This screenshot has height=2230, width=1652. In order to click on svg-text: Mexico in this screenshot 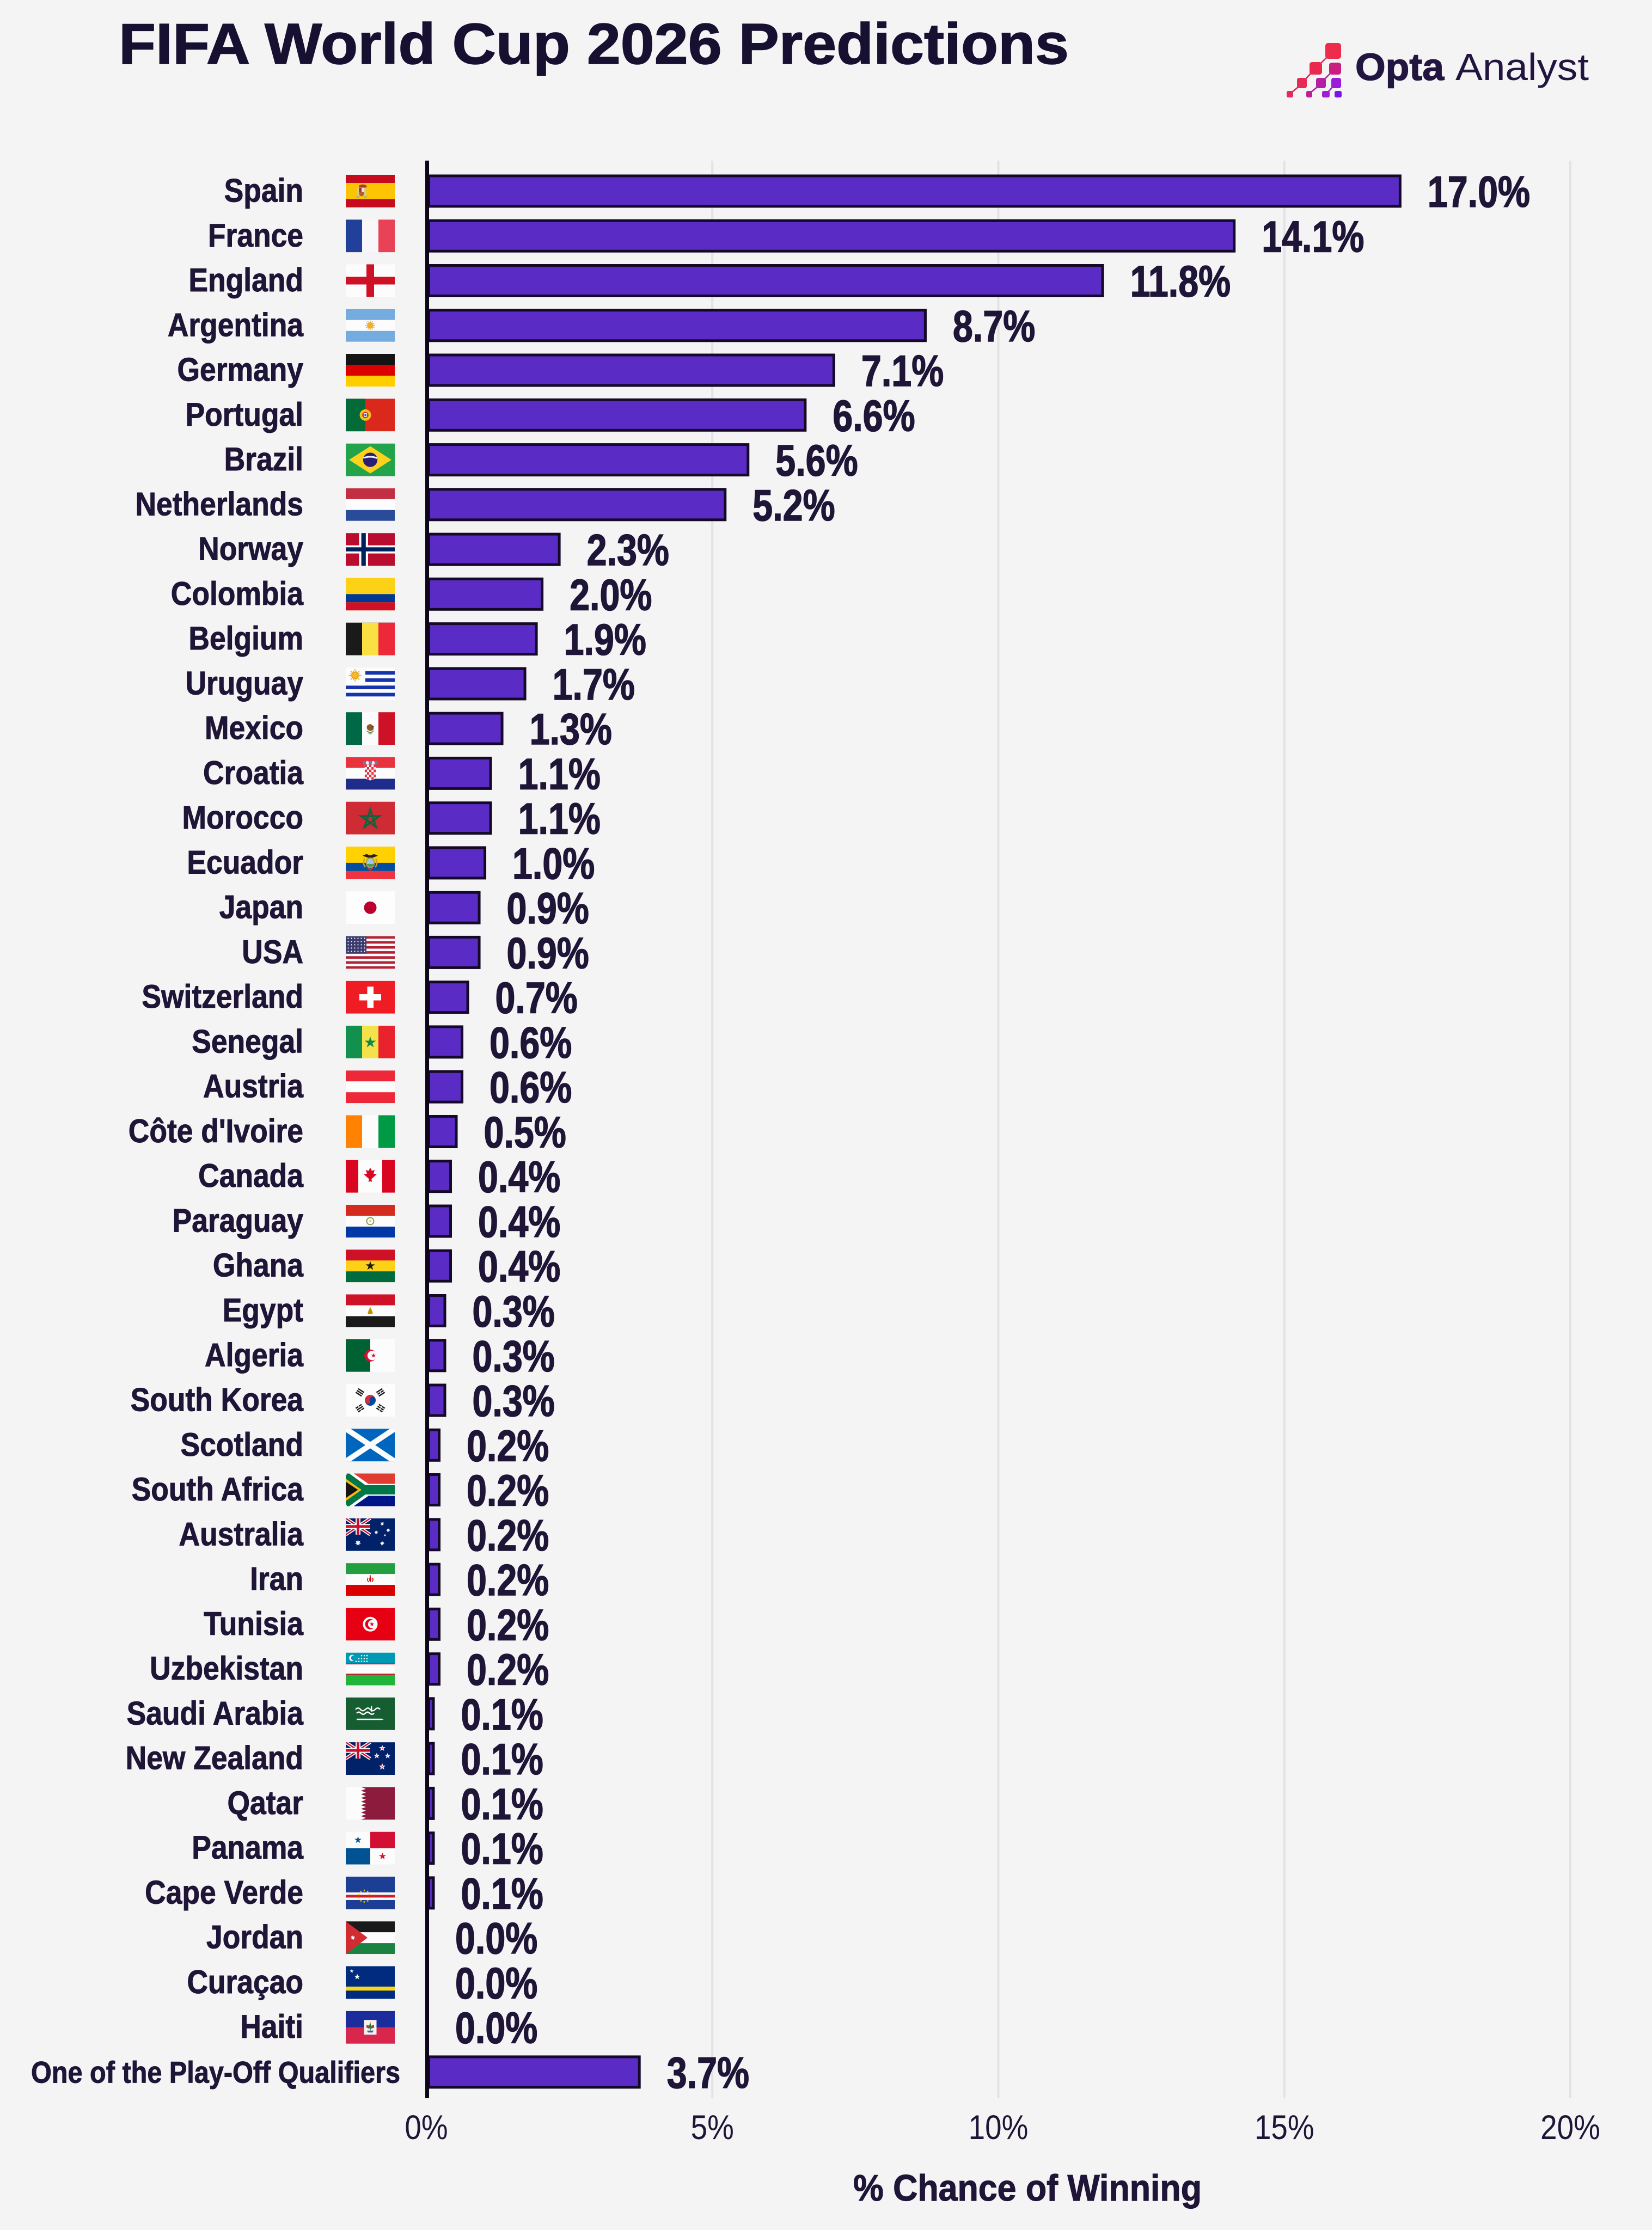, I will do `click(254, 728)`.